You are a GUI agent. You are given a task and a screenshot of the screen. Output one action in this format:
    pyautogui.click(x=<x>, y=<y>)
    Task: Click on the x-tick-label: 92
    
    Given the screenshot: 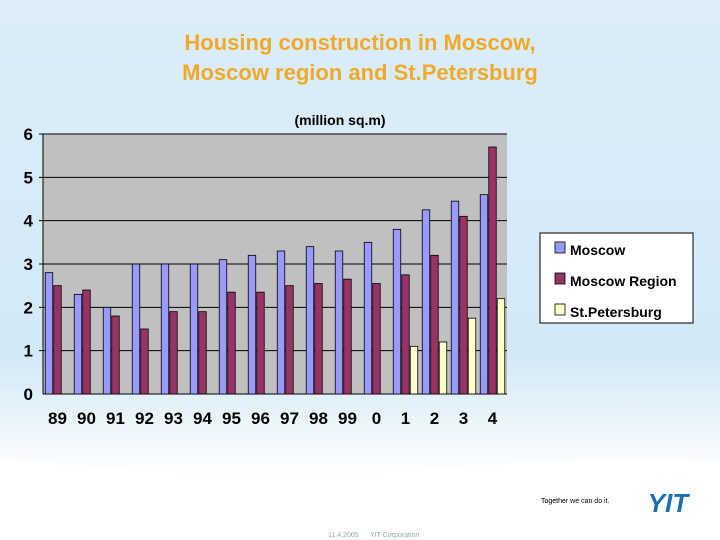 What is the action you would take?
    pyautogui.click(x=144, y=418)
    